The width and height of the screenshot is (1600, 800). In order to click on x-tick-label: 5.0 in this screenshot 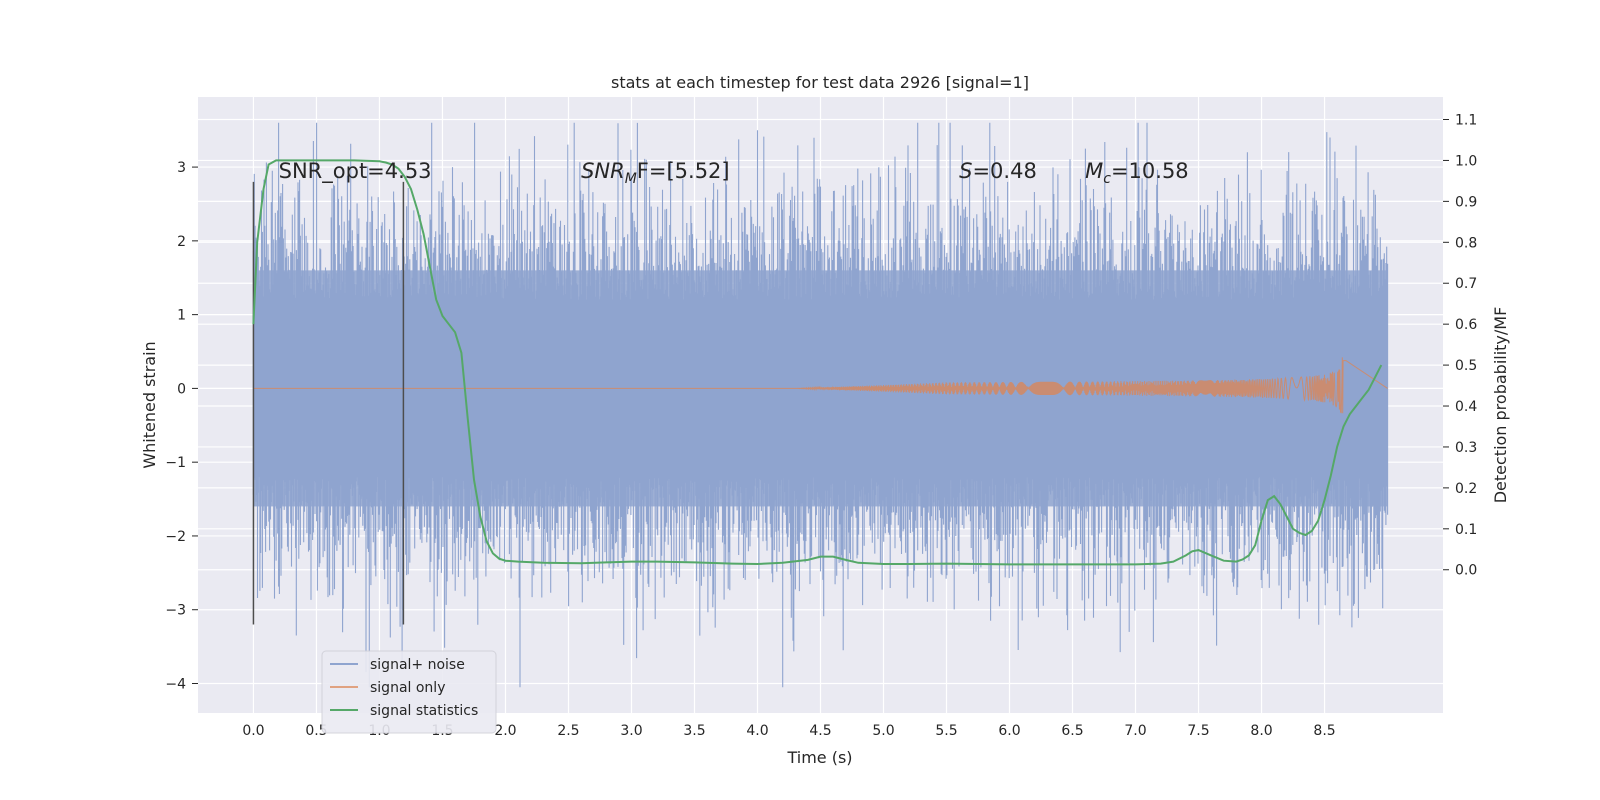, I will do `click(883, 731)`.